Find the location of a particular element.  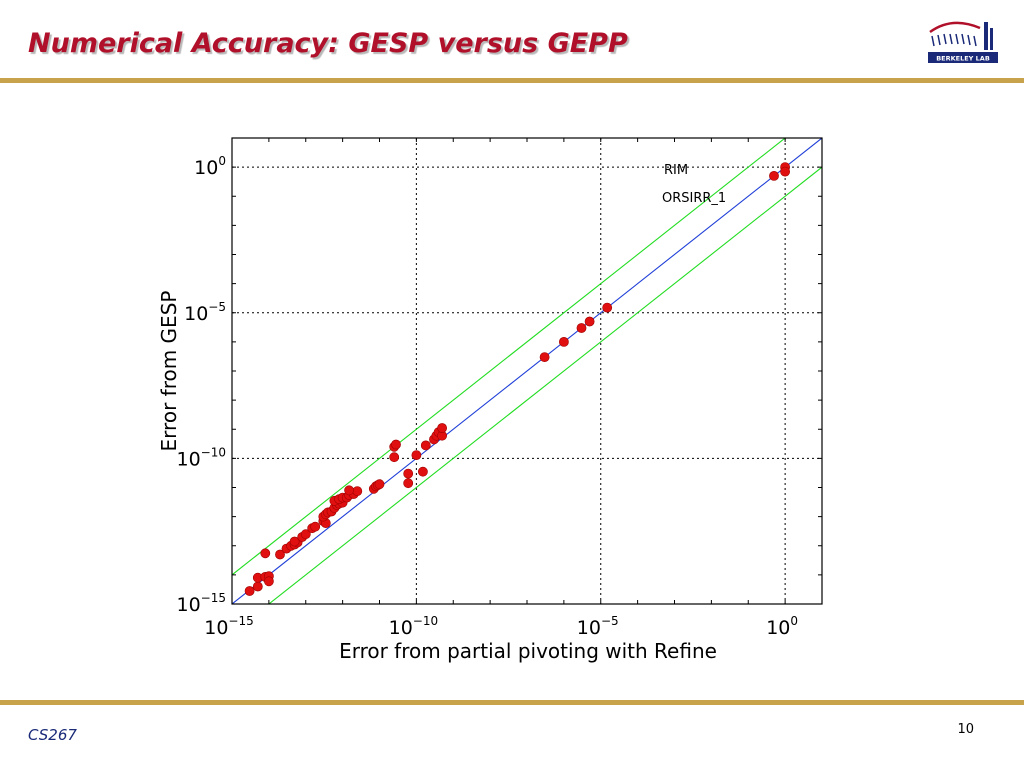

x-axis-label: Error from partial pivoting with Refine is located at coordinates (528, 651).